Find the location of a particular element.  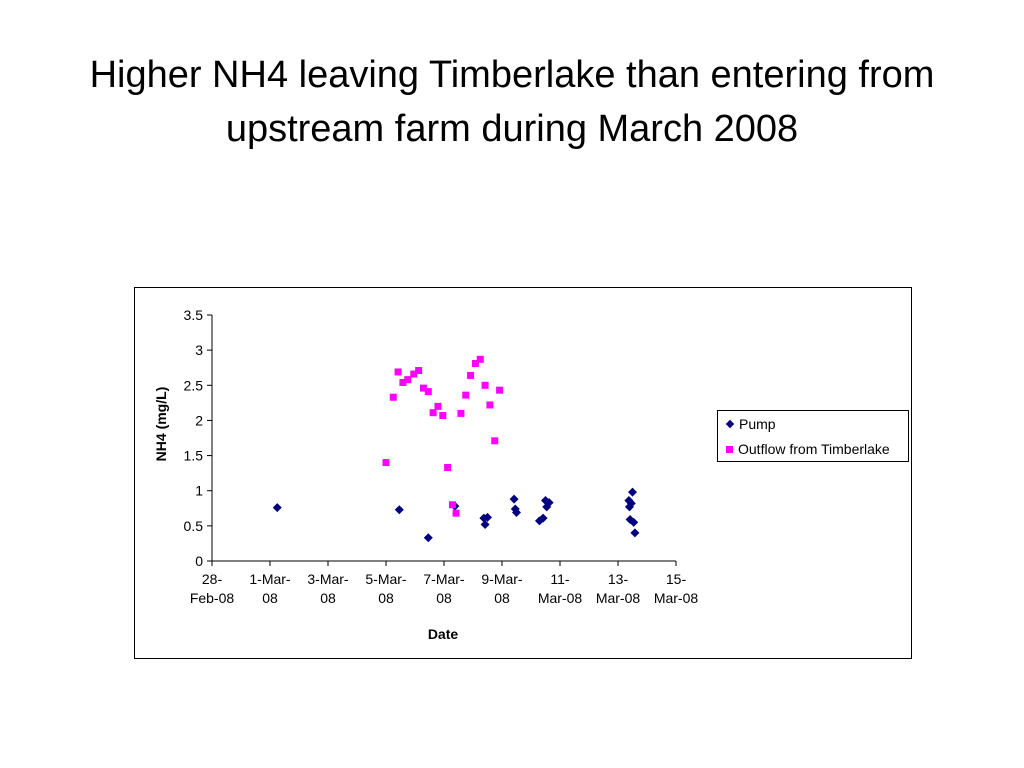

x-tick-label: 28-Feb-08 is located at coordinates (212, 588).